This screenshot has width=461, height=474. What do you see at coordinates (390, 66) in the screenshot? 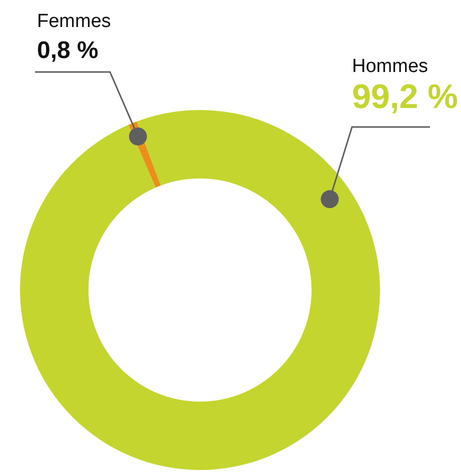
I see `slice-label: Hommes` at bounding box center [390, 66].